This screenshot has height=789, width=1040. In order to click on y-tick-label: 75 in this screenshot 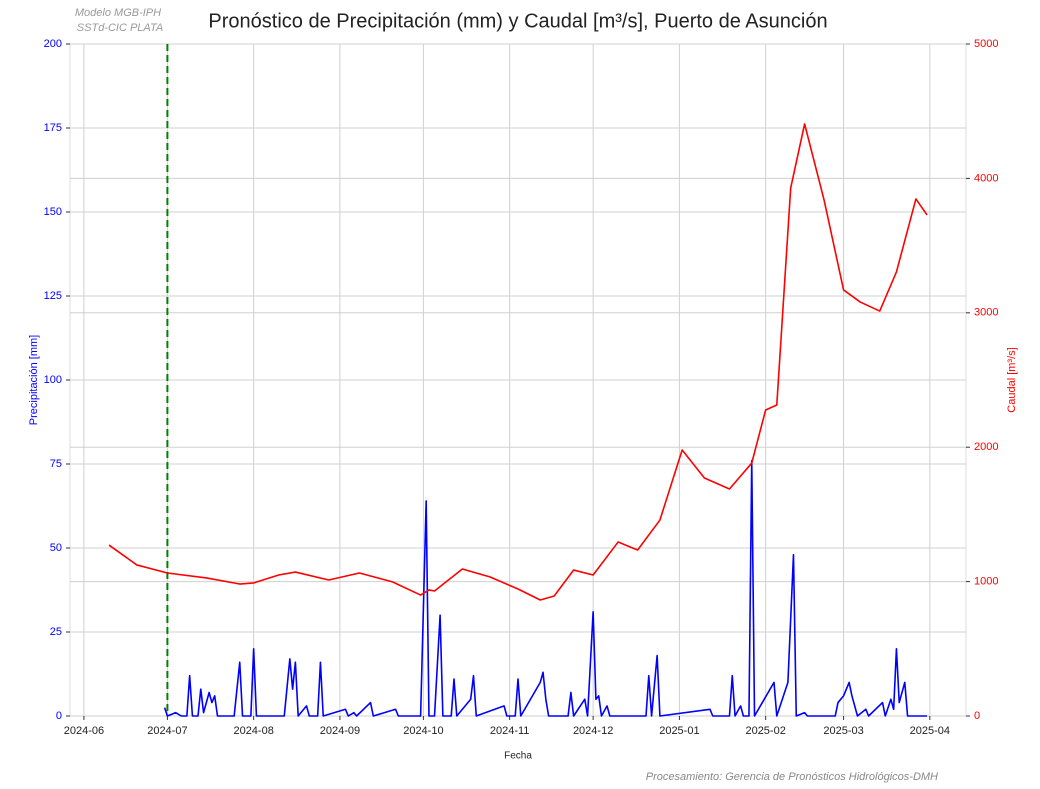, I will do `click(56, 464)`.